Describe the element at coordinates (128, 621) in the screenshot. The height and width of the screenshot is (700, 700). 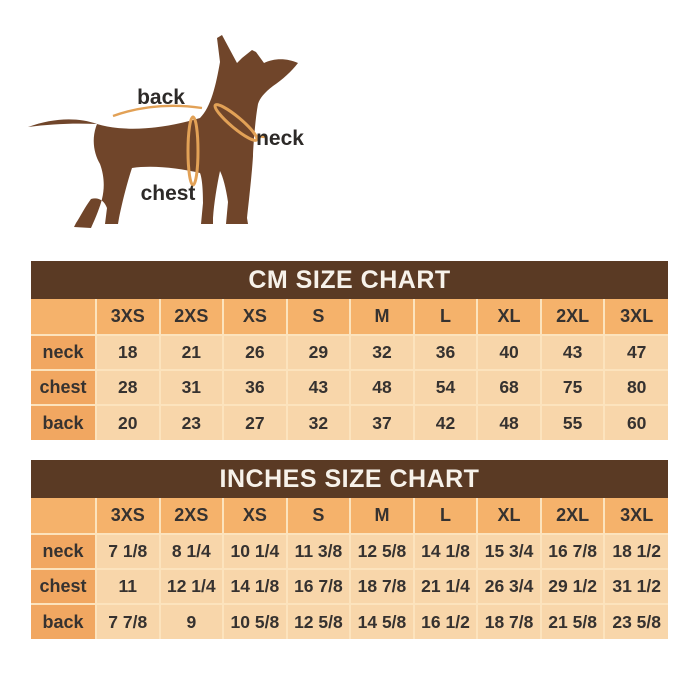
I see `size-value-cell: 7 7/8` at that location.